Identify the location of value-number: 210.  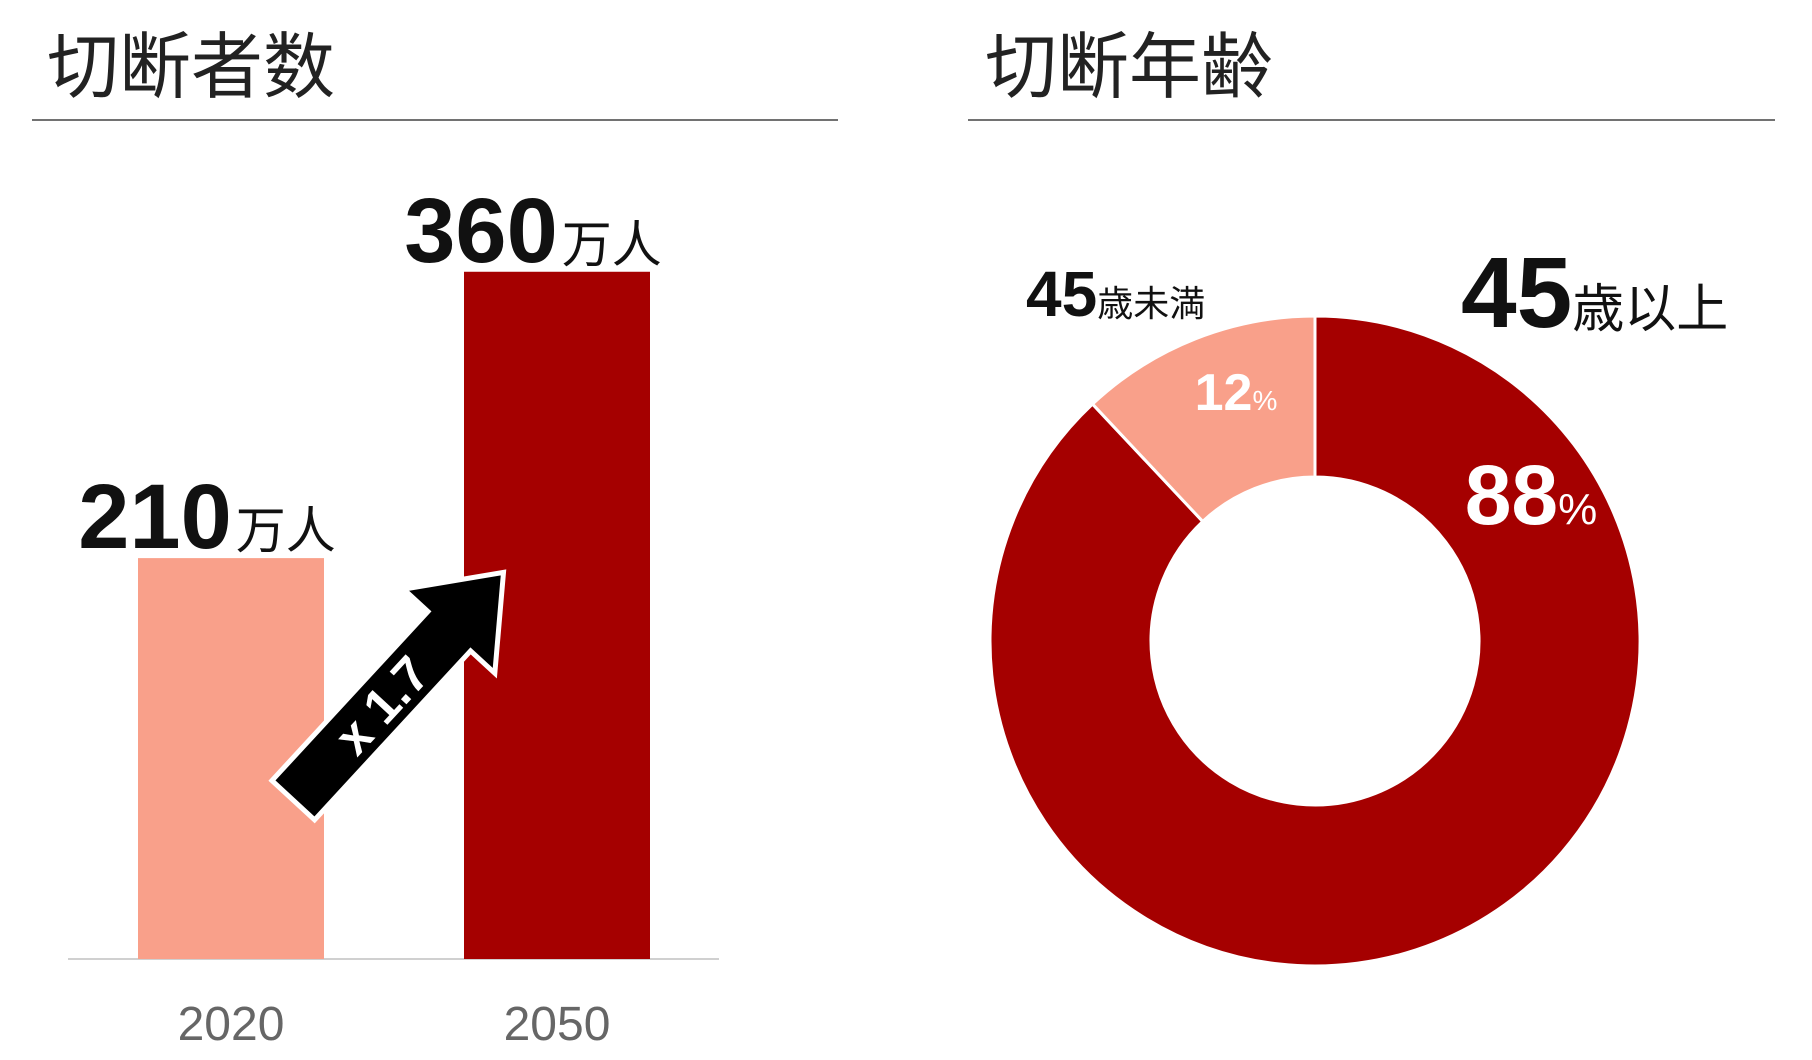
(155, 517).